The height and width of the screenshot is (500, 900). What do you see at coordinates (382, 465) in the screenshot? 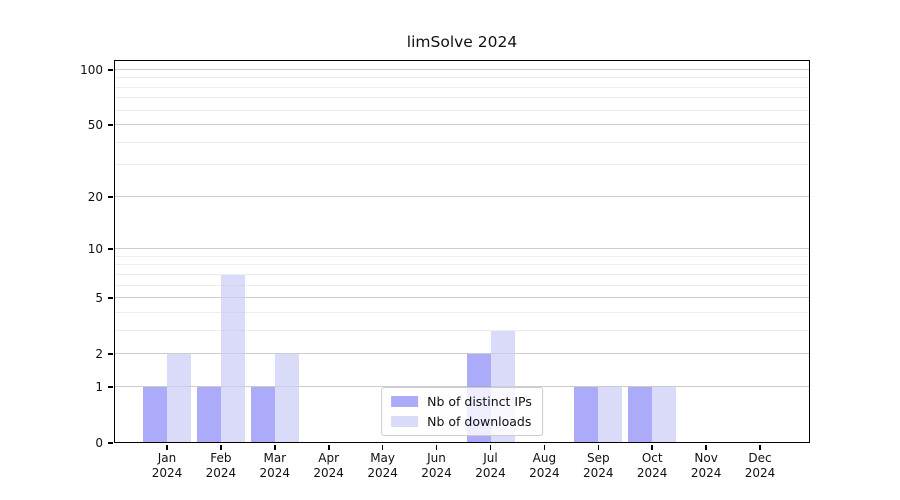
I see `x-tick-label: May 2024` at bounding box center [382, 465].